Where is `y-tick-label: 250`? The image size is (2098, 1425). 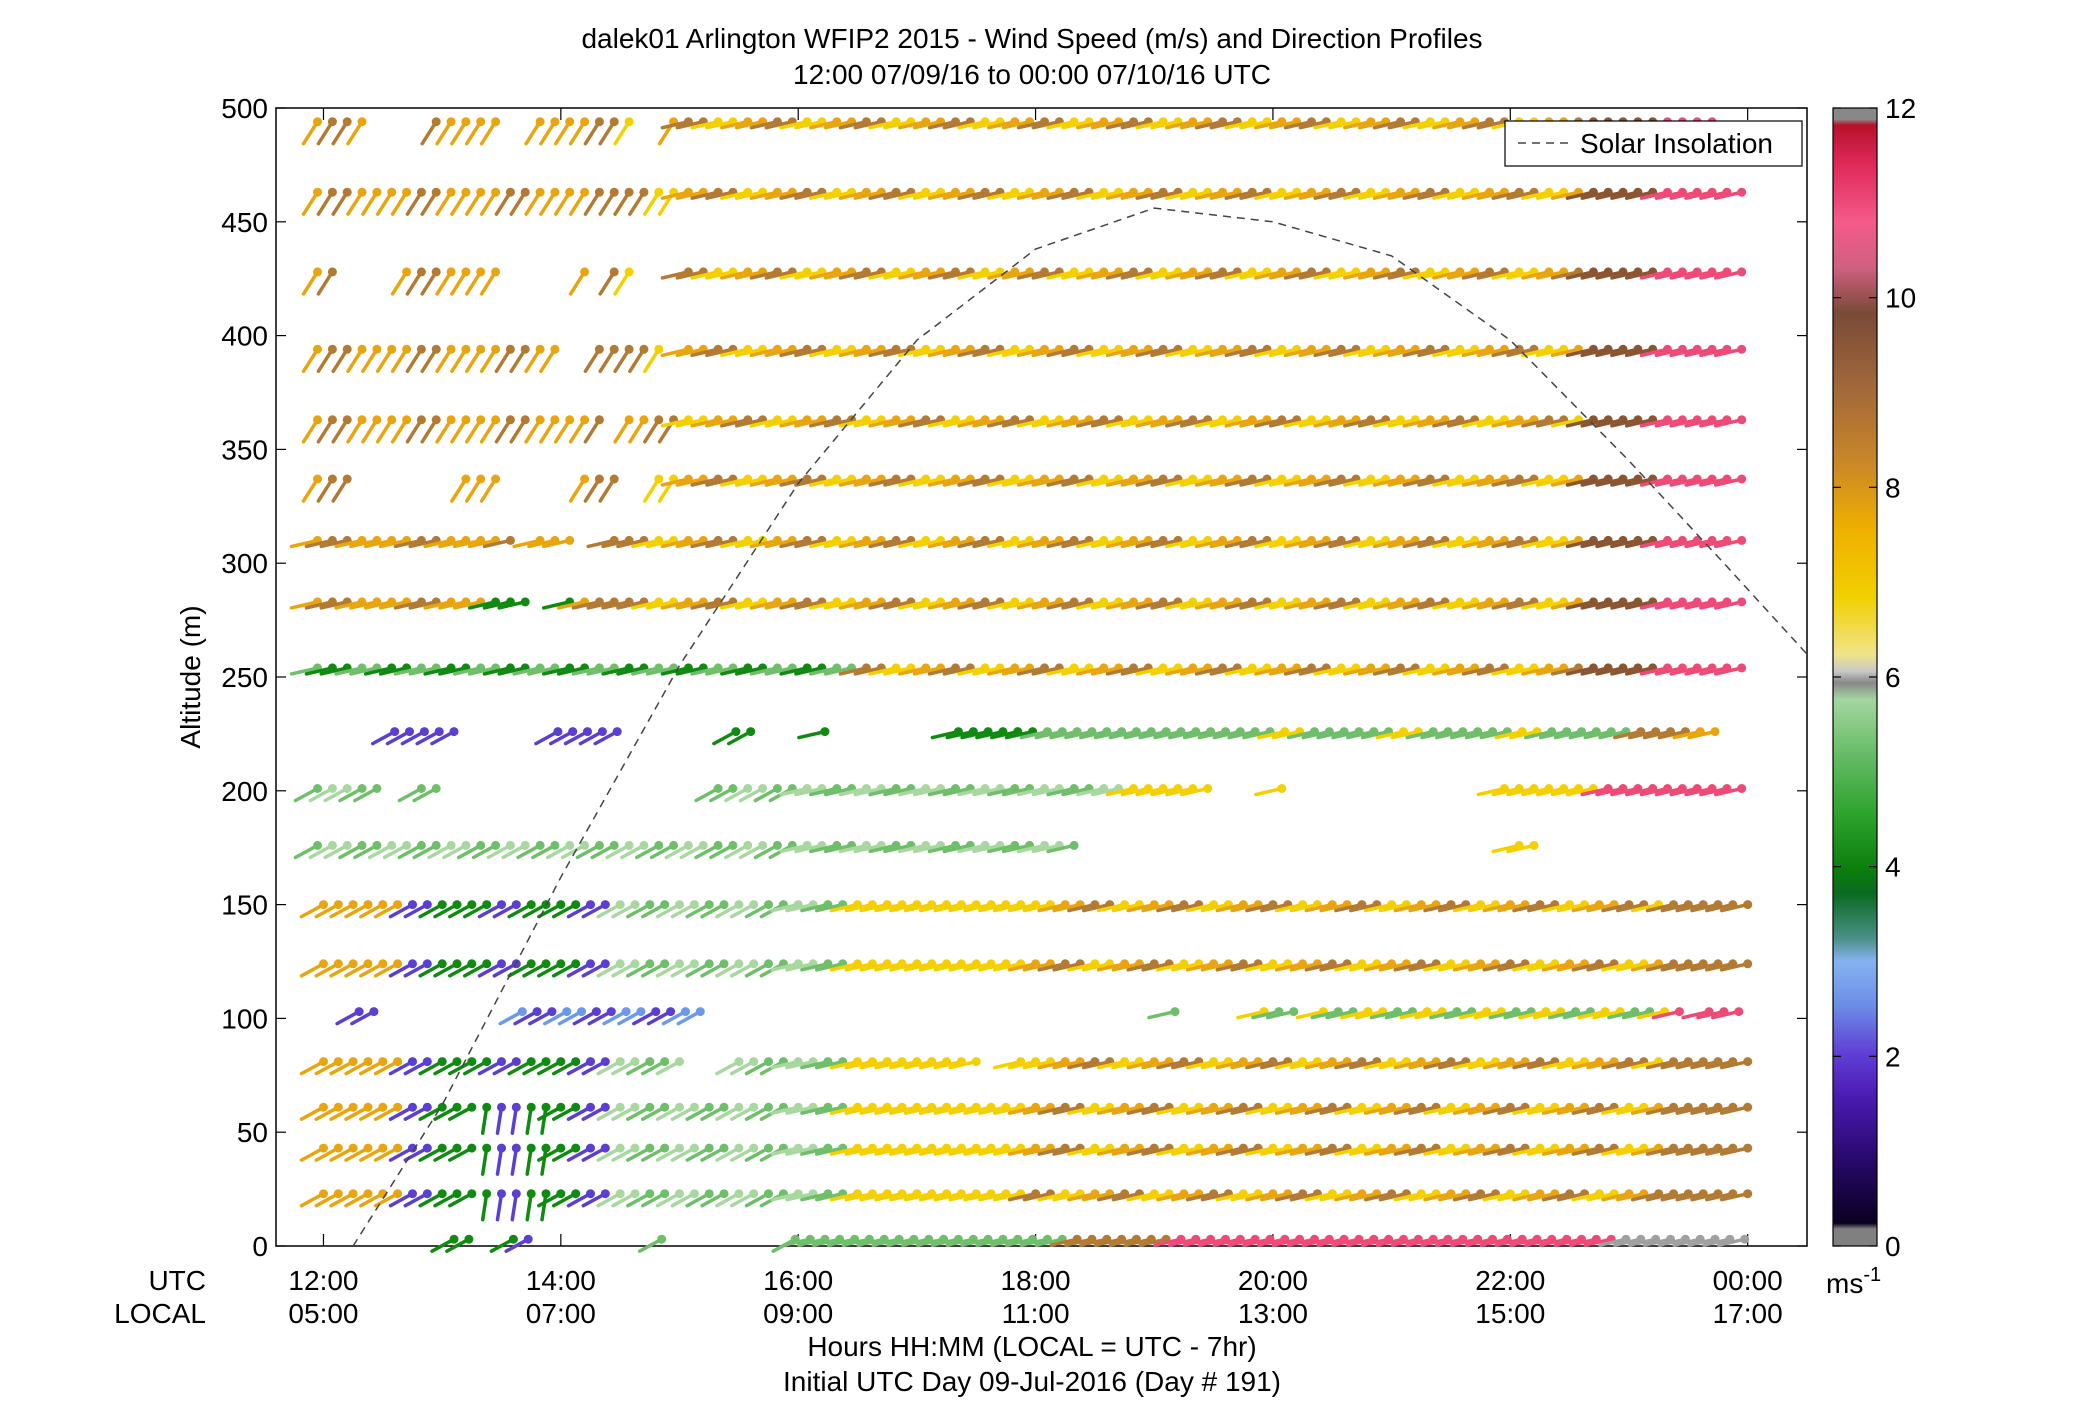
y-tick-label: 250 is located at coordinates (244, 677).